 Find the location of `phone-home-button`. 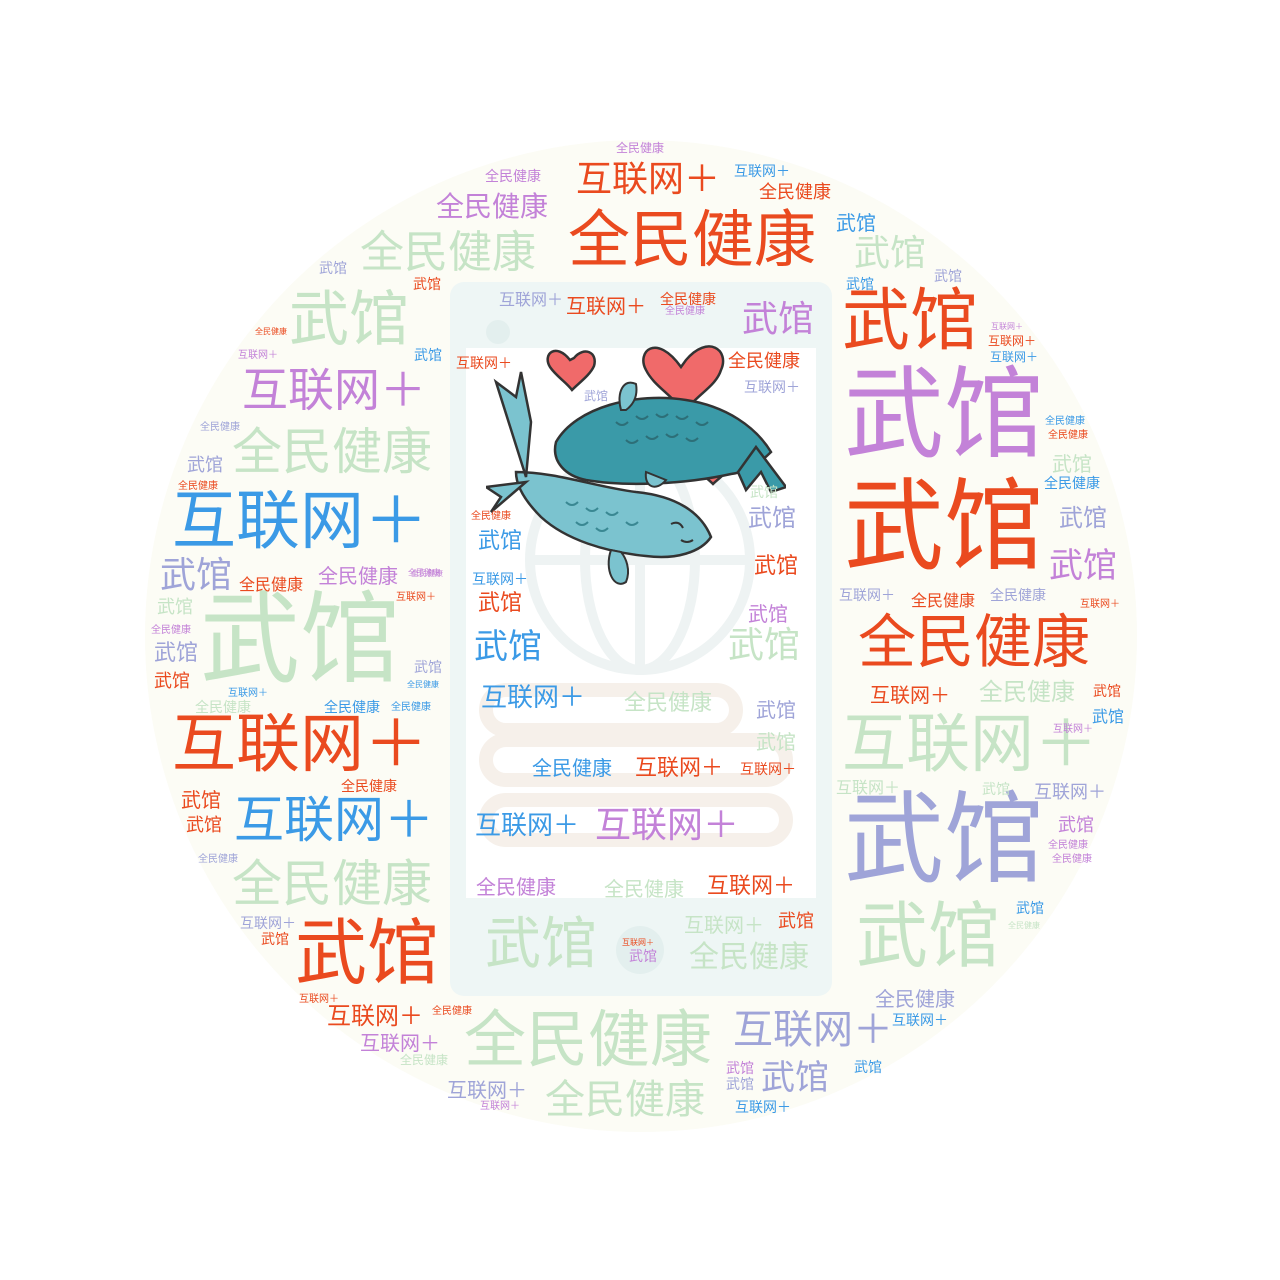

phone-home-button is located at coordinates (640, 950).